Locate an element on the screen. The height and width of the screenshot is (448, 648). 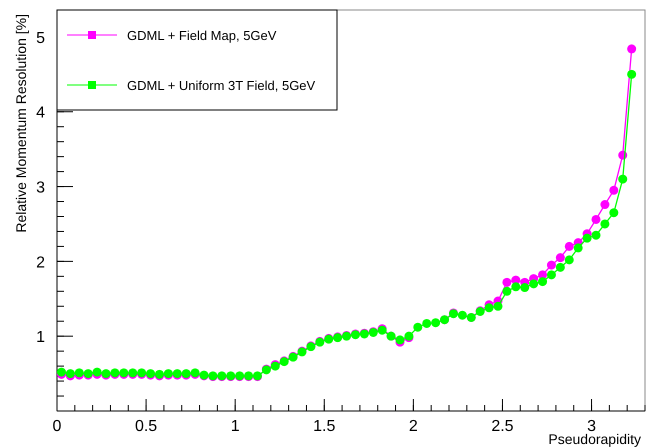
x-tick-label: 1.5 is located at coordinates (324, 426).